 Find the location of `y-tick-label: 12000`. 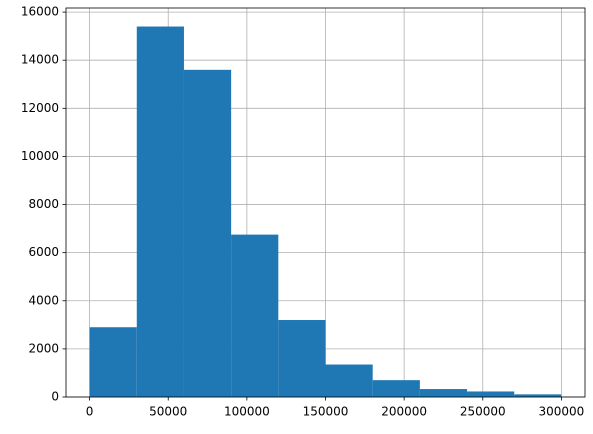

y-tick-label: 12000 is located at coordinates (40, 108).